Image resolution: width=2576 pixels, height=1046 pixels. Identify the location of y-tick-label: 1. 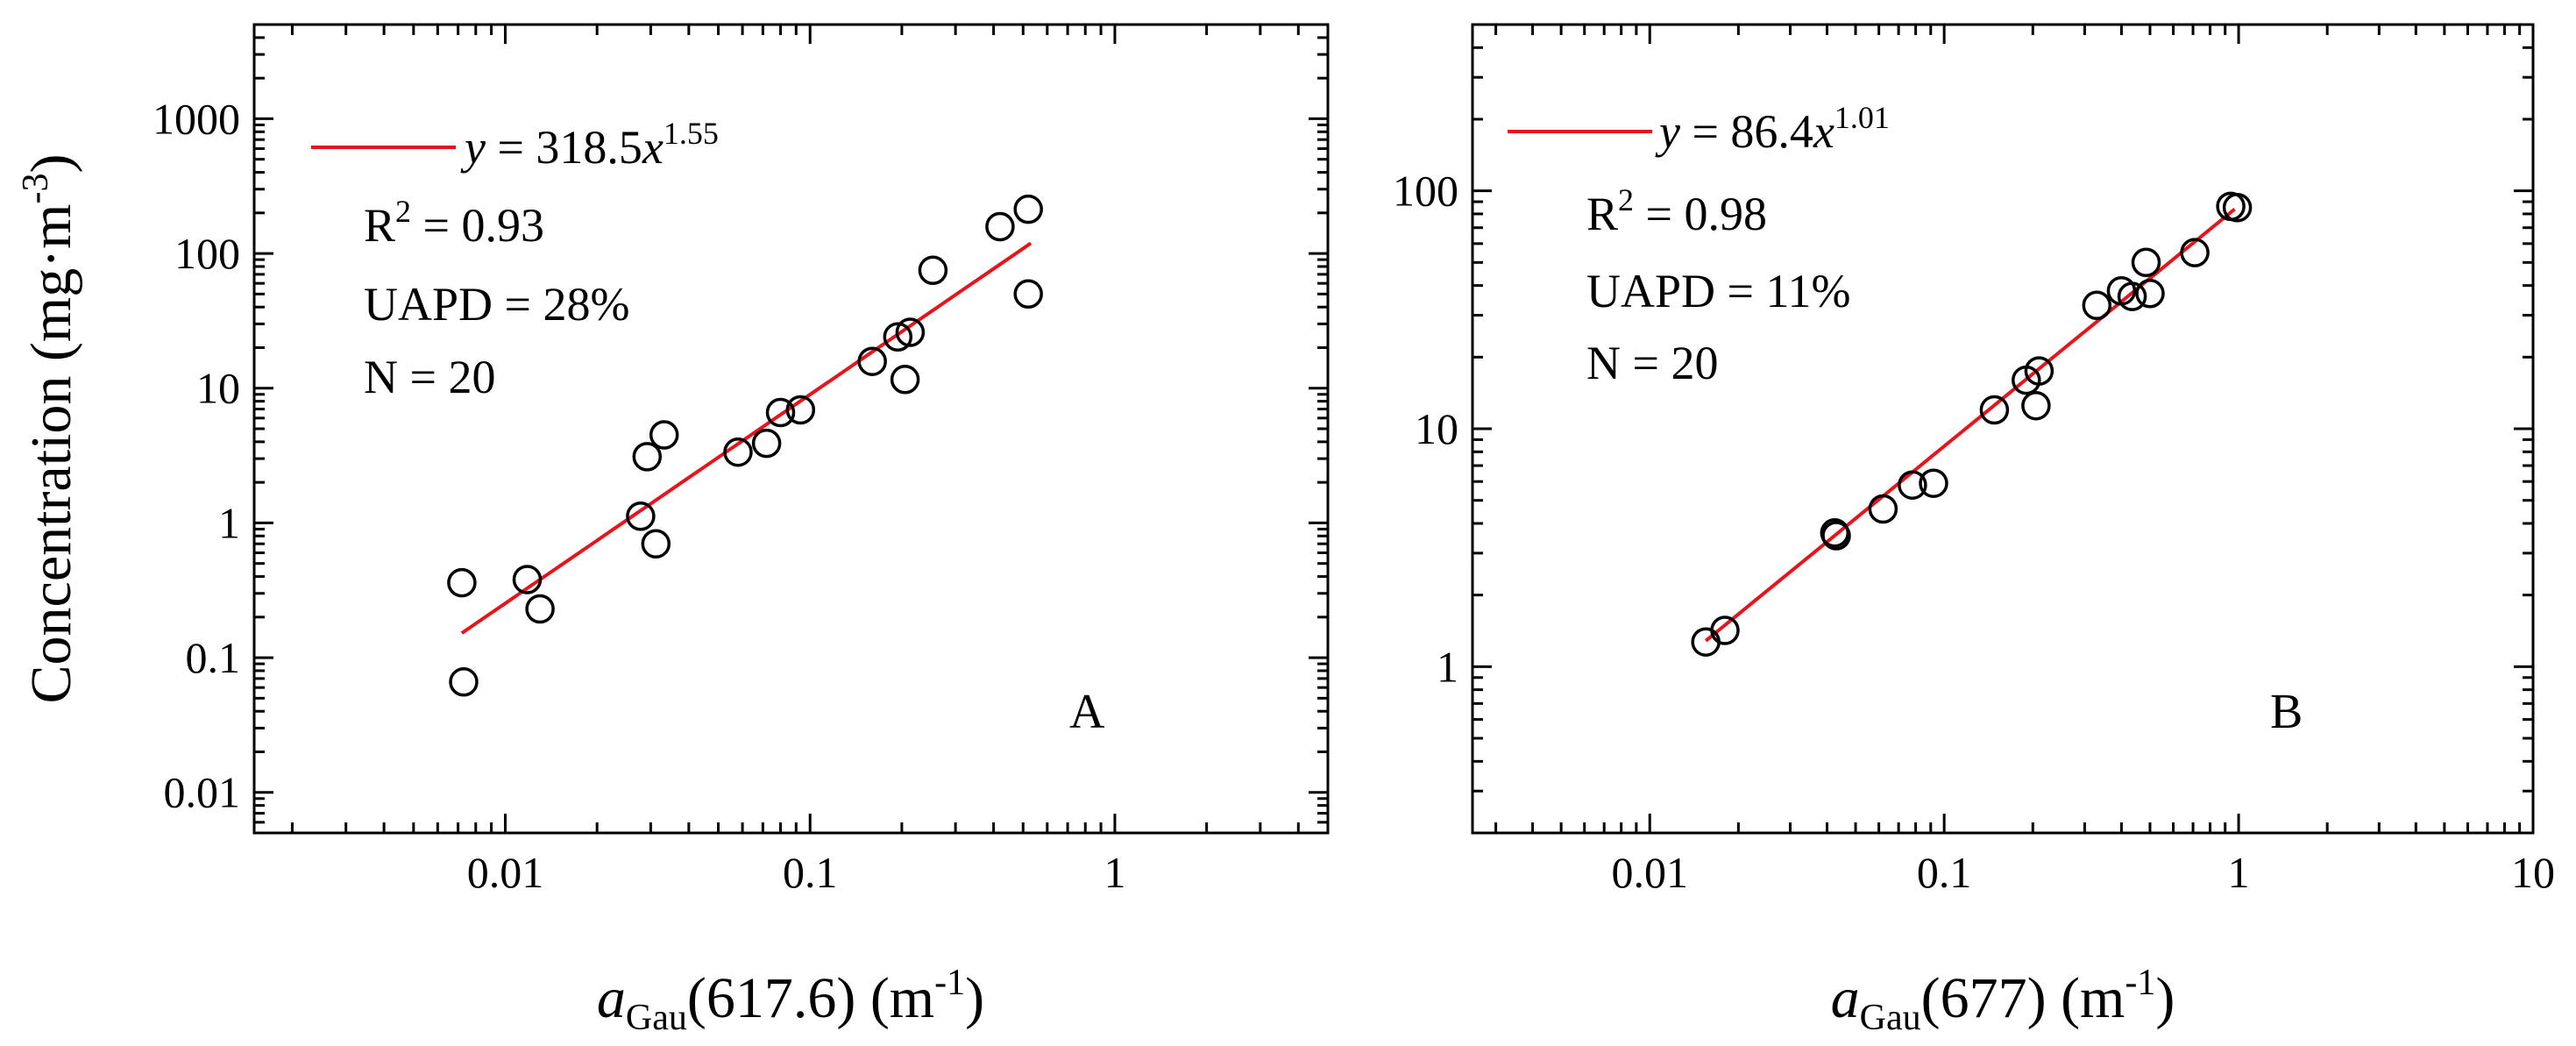
(229, 522).